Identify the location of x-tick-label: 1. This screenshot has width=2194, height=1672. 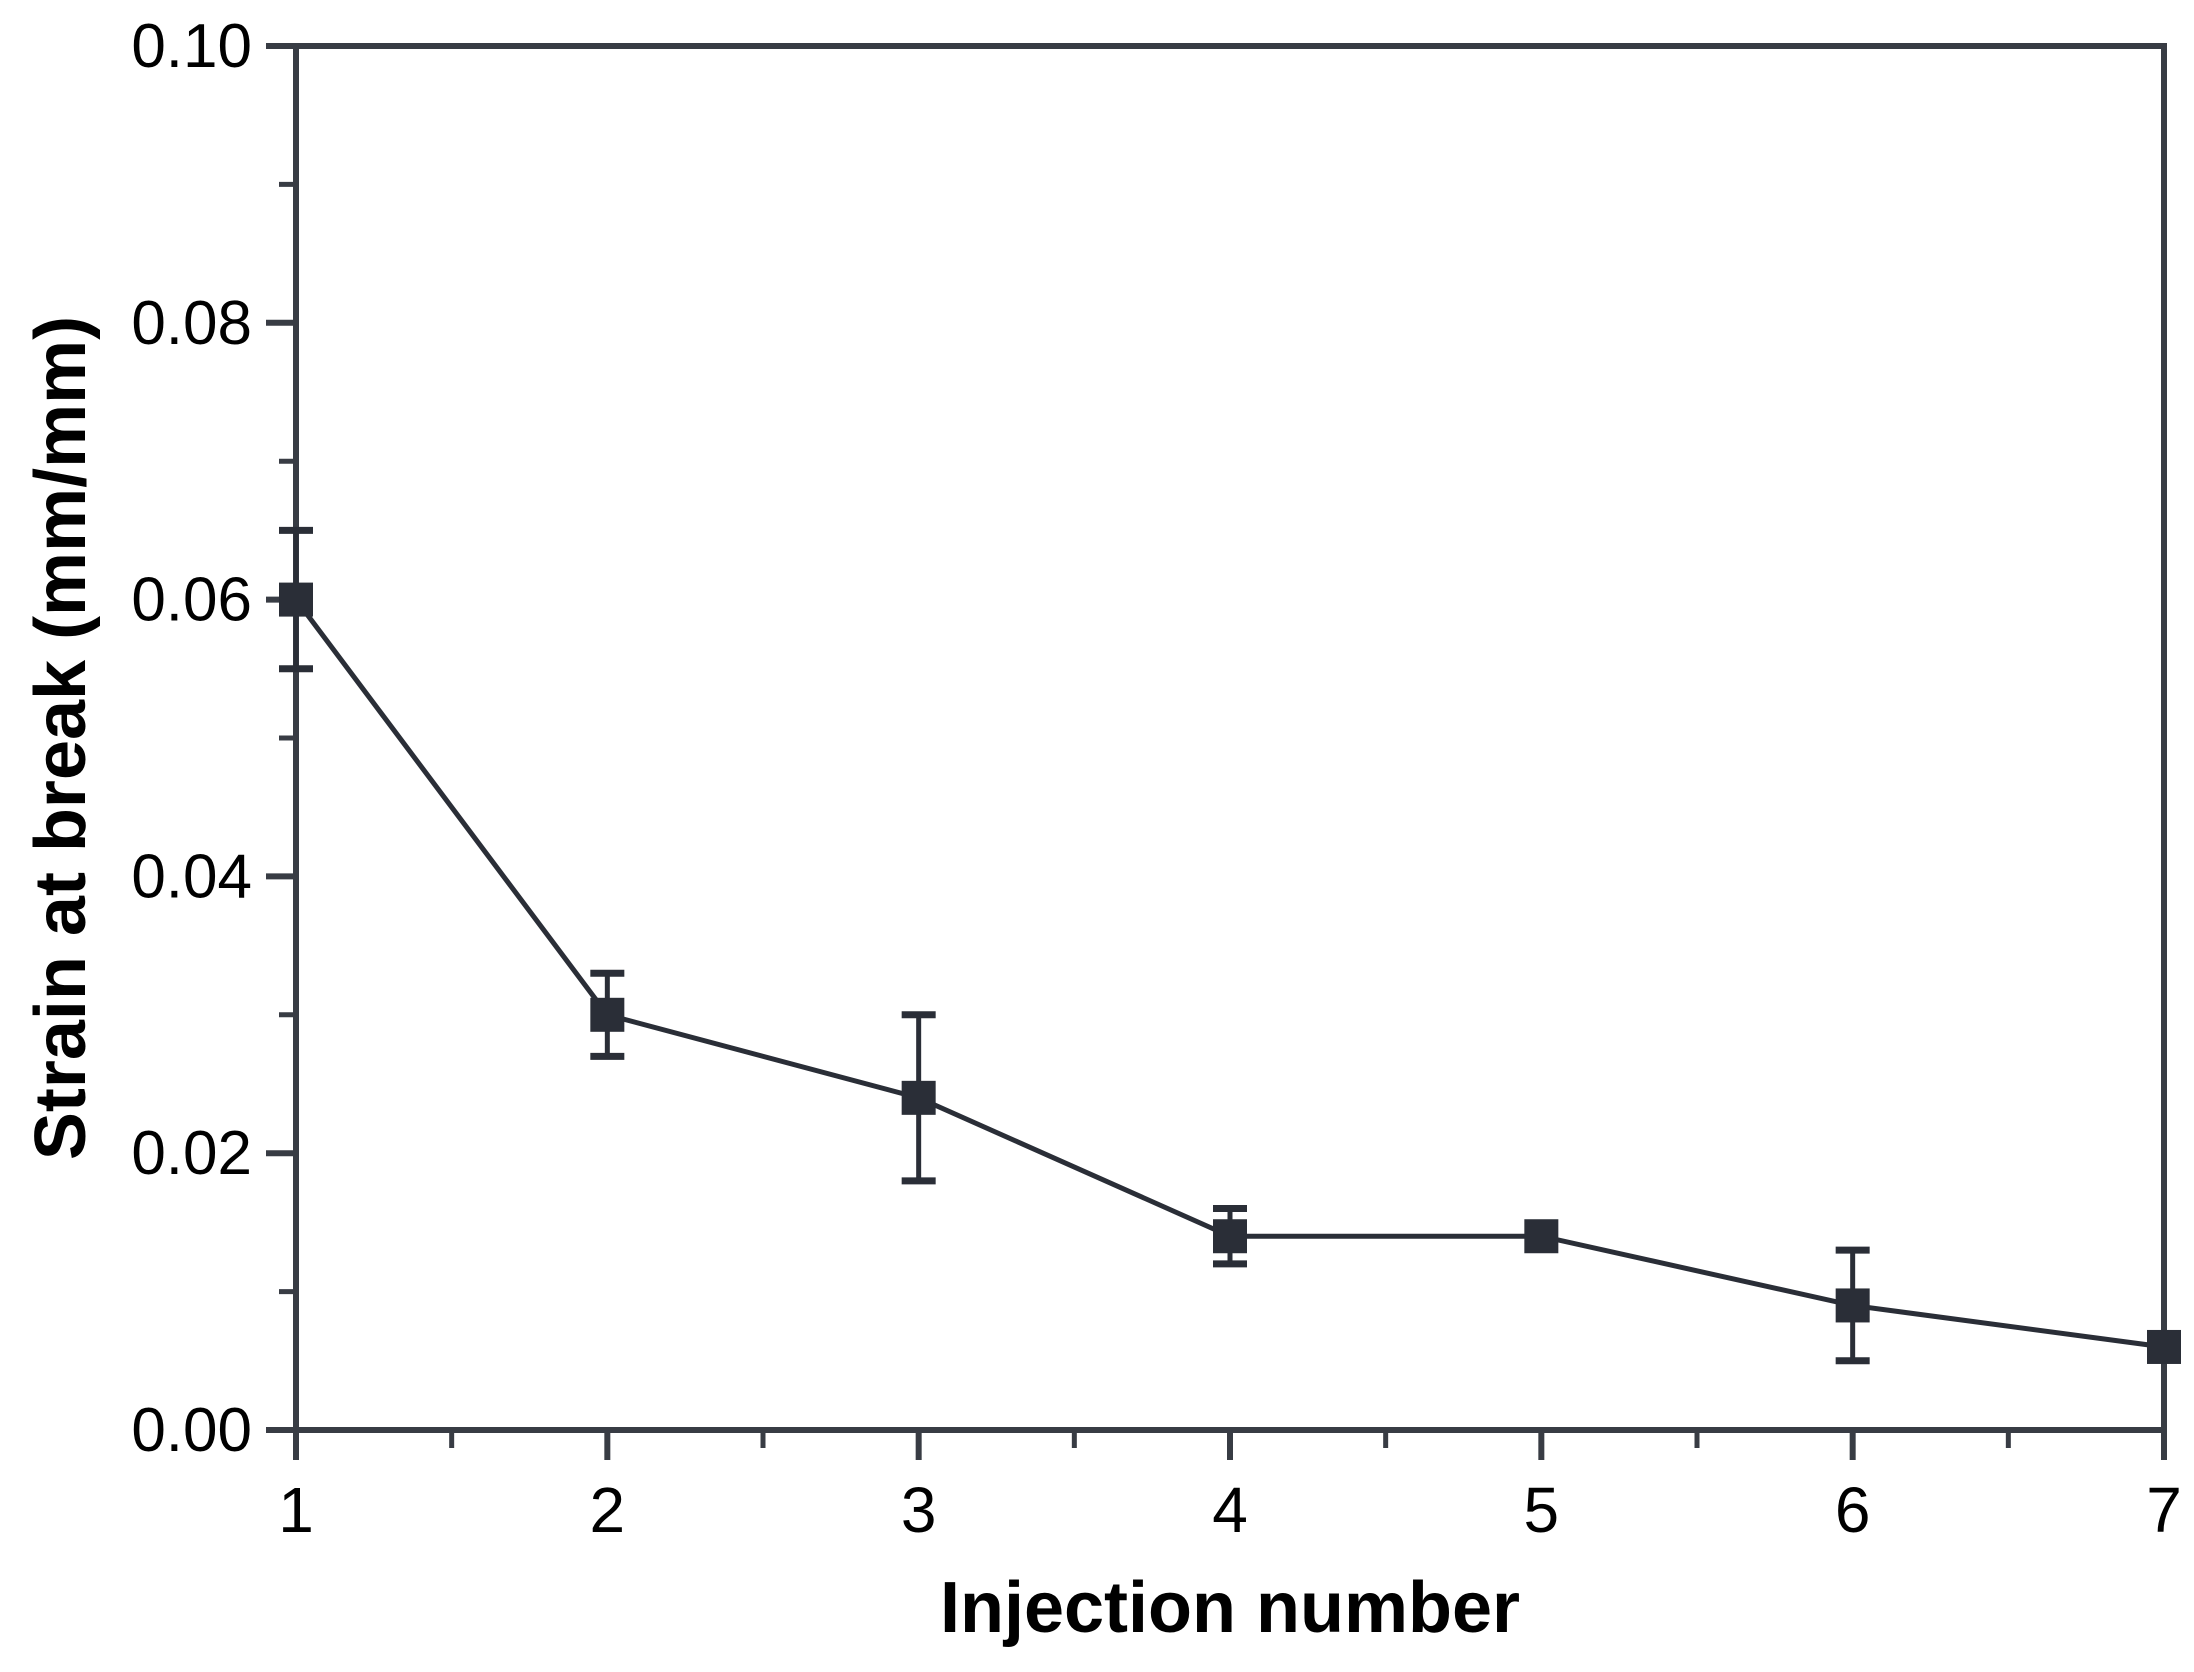
(296, 1510).